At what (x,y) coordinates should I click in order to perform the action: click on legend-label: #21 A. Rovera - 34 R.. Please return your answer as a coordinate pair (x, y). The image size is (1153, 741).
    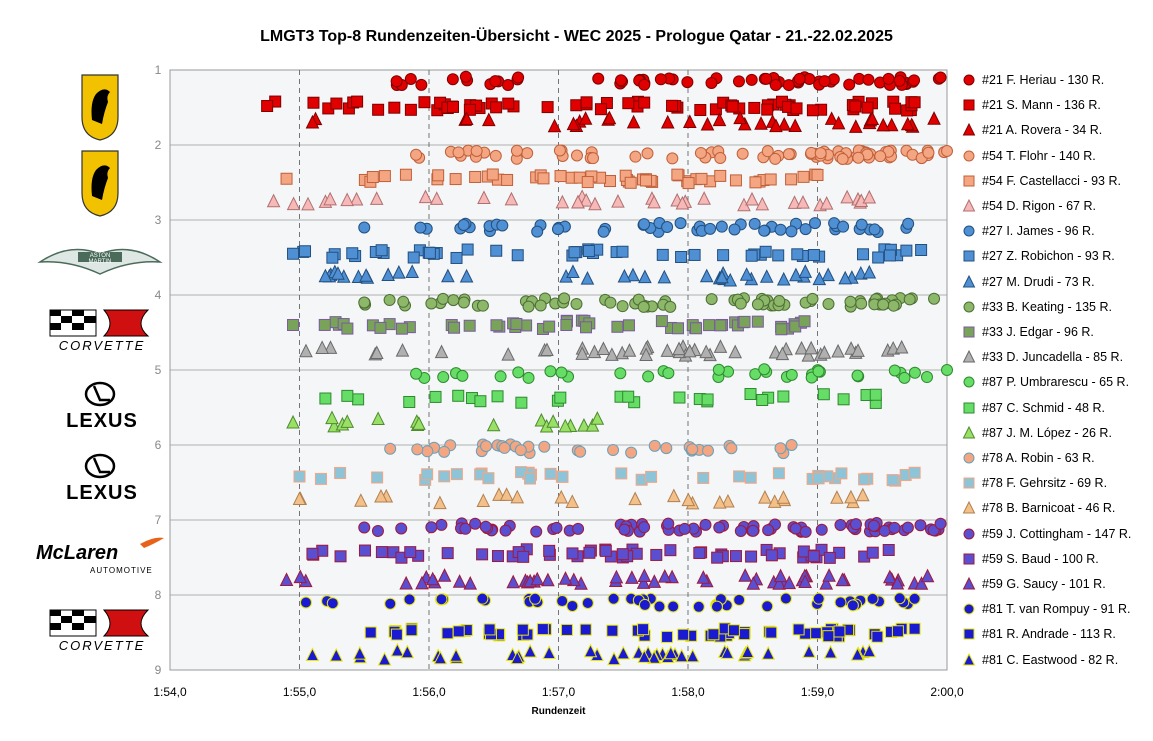
    Looking at the image, I should click on (1042, 130).